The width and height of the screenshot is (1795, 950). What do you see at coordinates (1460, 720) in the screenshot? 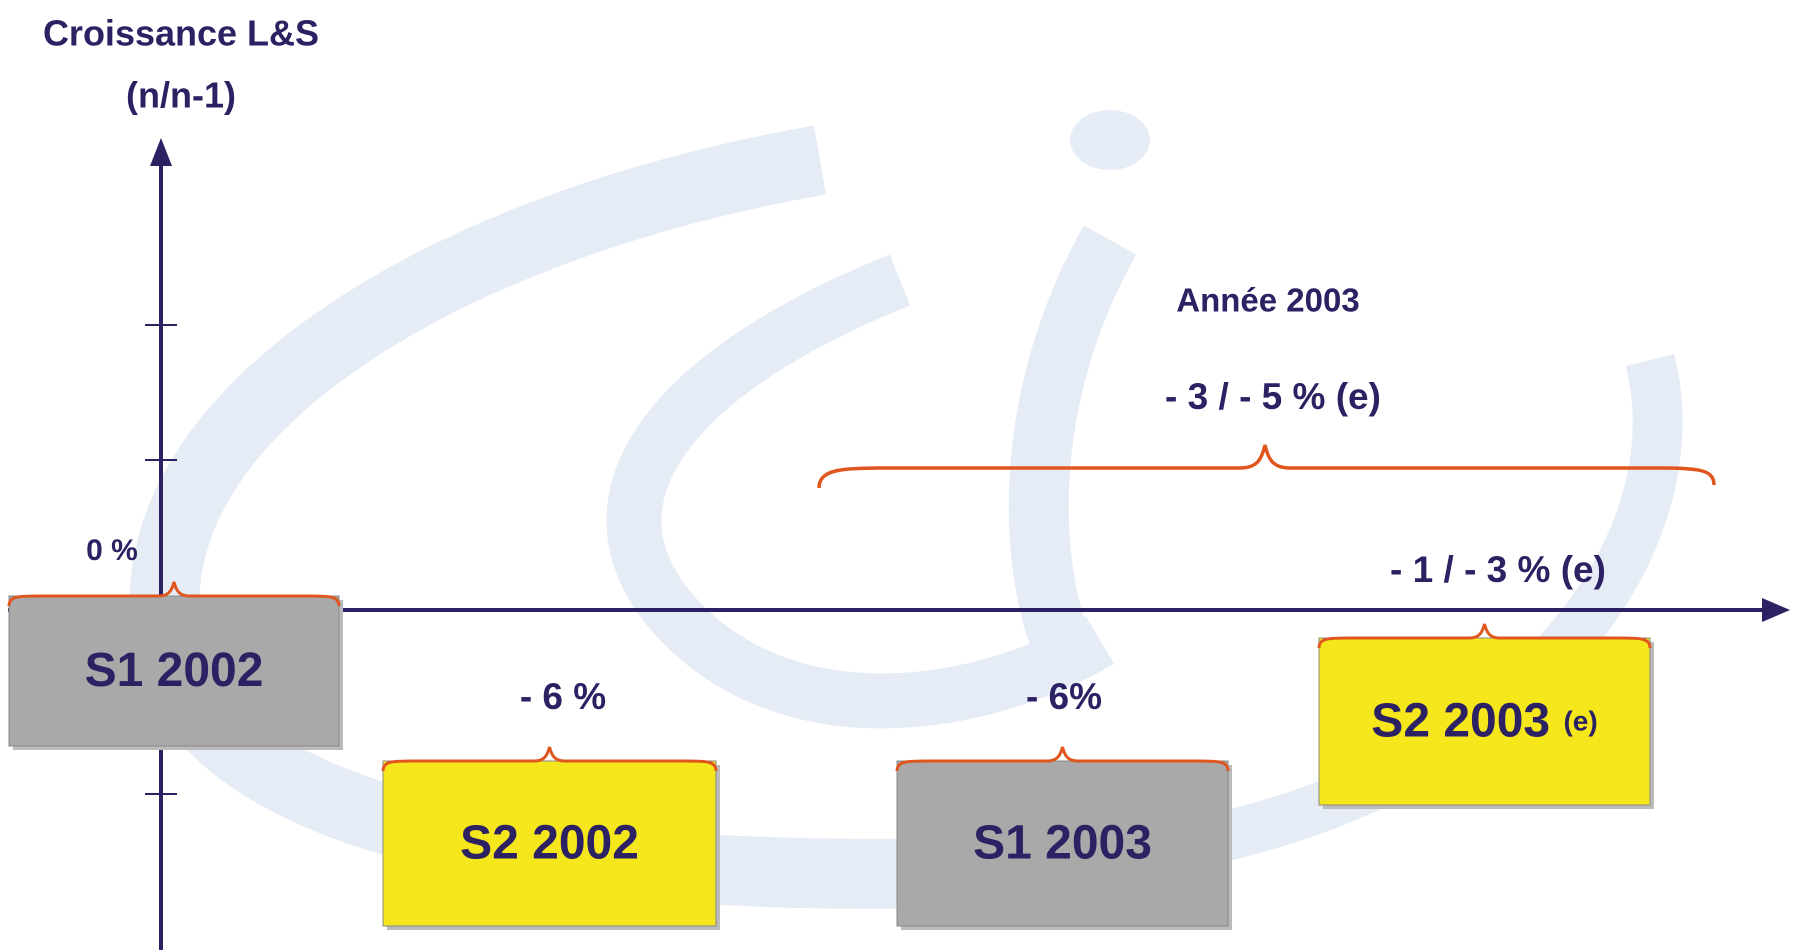
I see `period-name: S2 2003` at bounding box center [1460, 720].